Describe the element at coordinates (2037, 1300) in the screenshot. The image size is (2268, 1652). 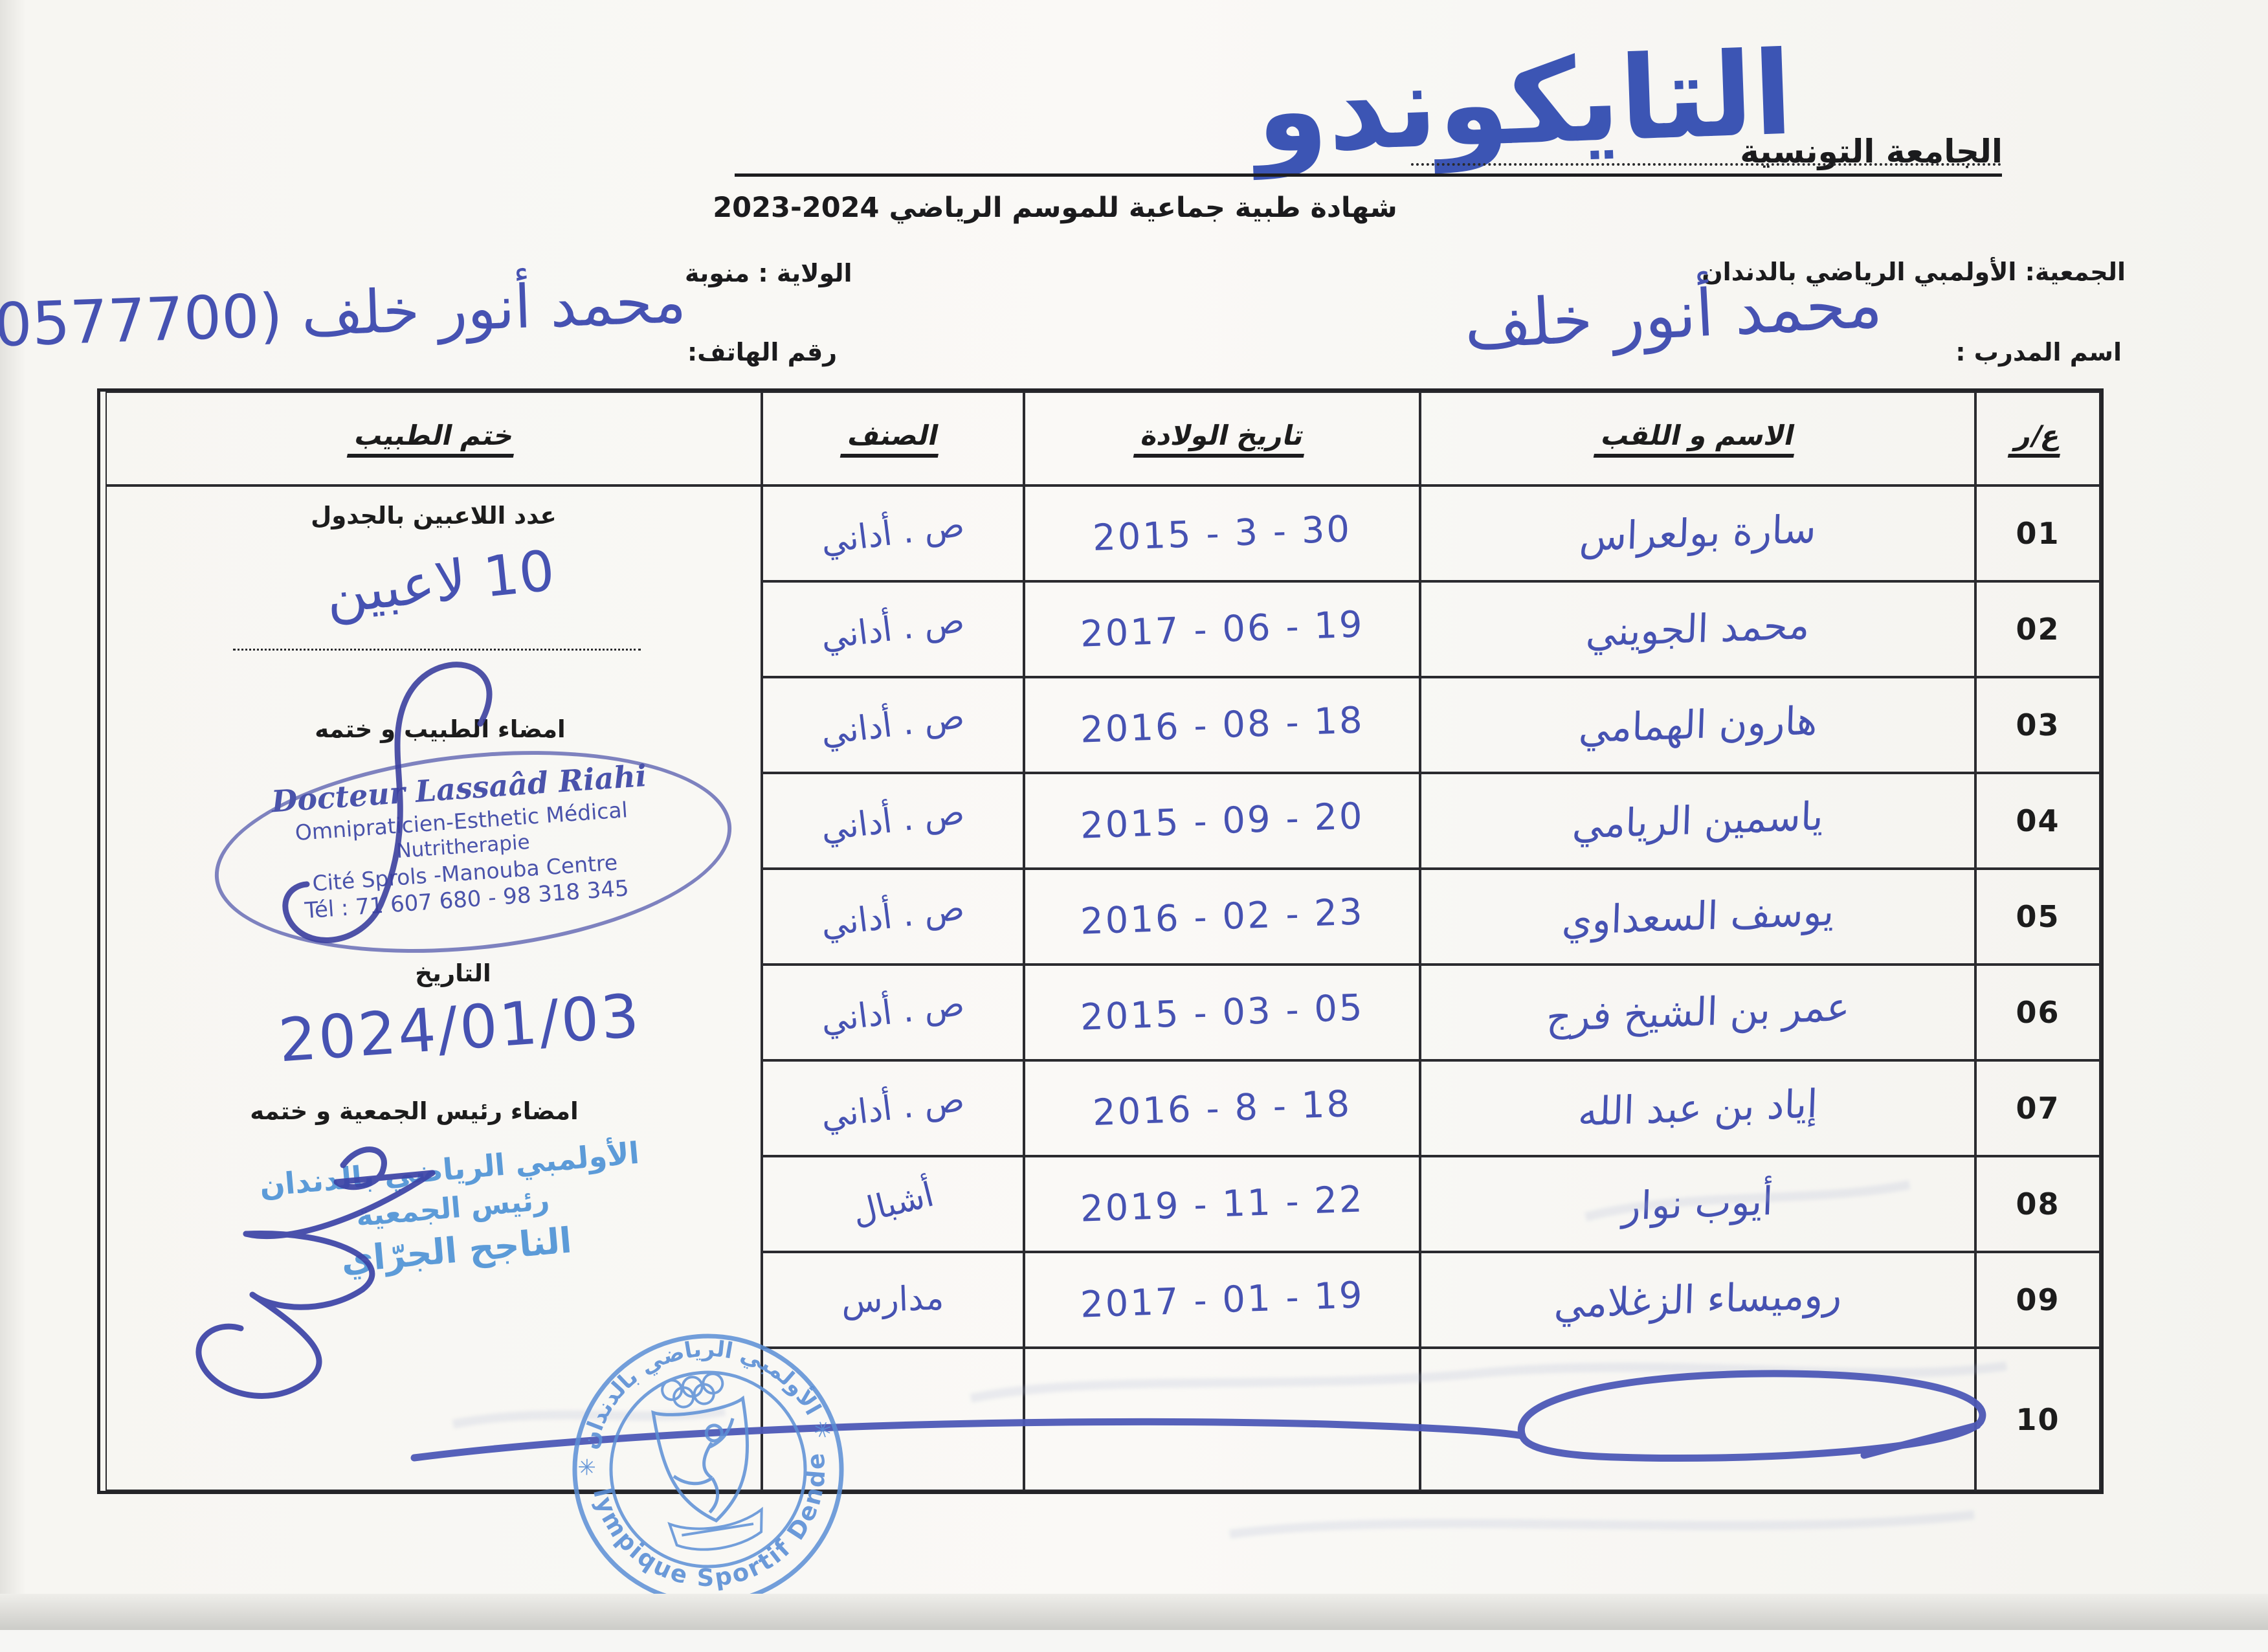
I see `row-number: 09` at that location.